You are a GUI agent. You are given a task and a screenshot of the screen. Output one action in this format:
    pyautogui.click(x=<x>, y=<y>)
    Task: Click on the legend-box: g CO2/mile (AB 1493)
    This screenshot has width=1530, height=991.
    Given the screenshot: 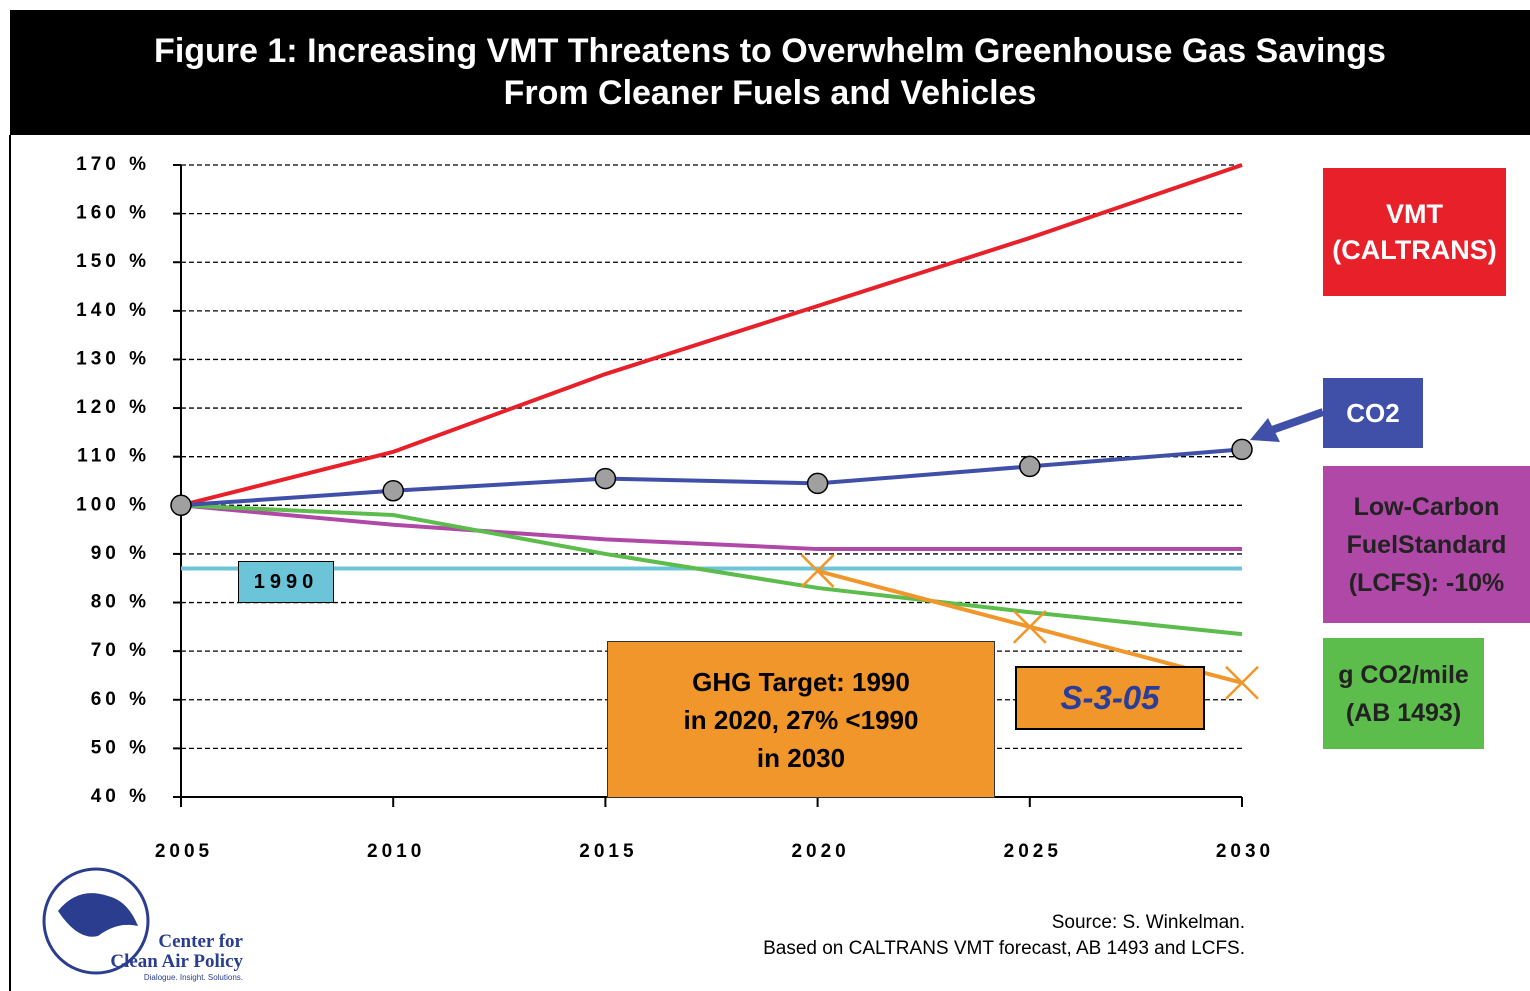 What is the action you would take?
    pyautogui.click(x=1403, y=693)
    